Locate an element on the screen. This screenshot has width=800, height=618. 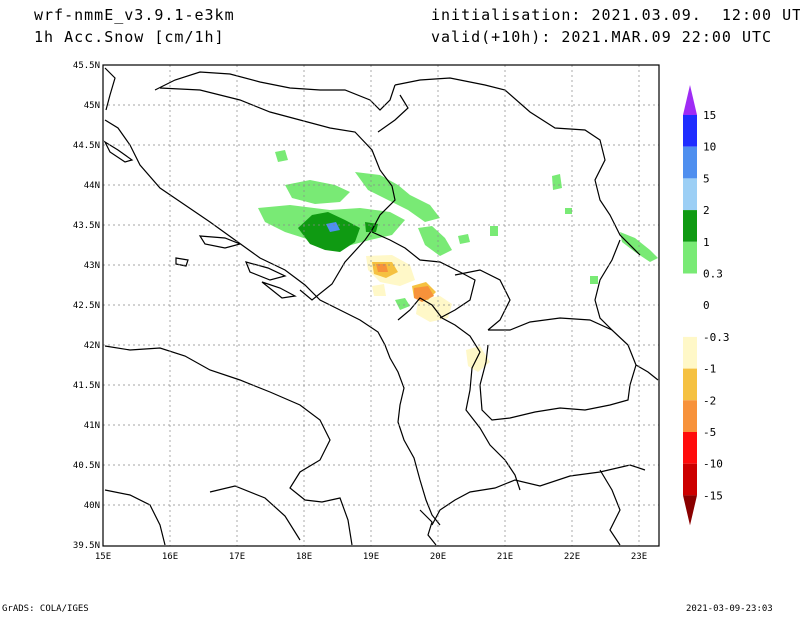
colorbar-label: -10 is located at coordinates (713, 464).